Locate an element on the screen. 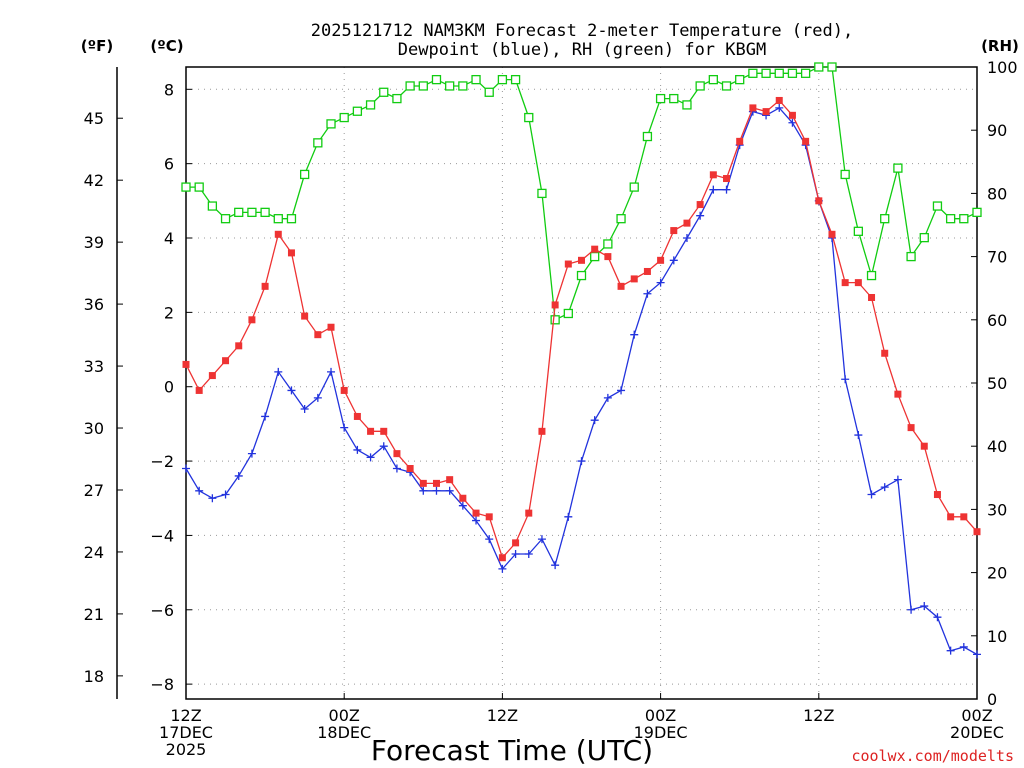 Image resolution: width=1024 pixels, height=768 pixels. rh-tick-label: 50 is located at coordinates (997, 383).